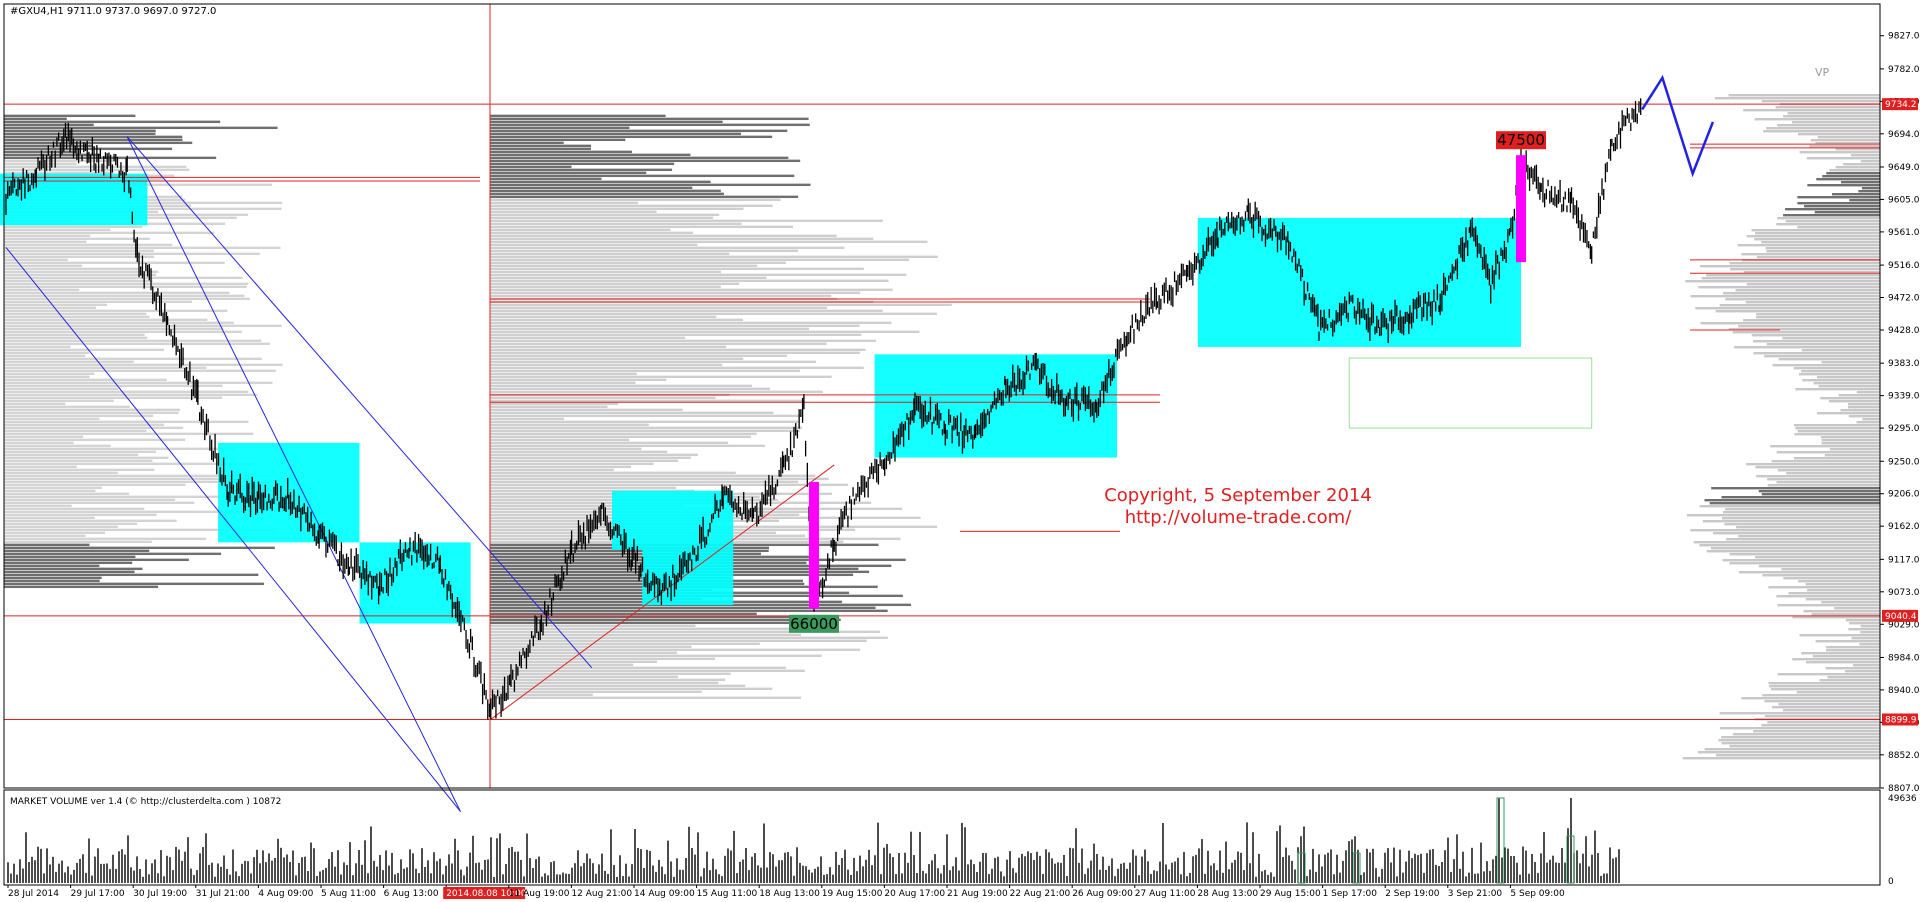  I want to click on price-marker-label: 9040.4, so click(1901, 617).